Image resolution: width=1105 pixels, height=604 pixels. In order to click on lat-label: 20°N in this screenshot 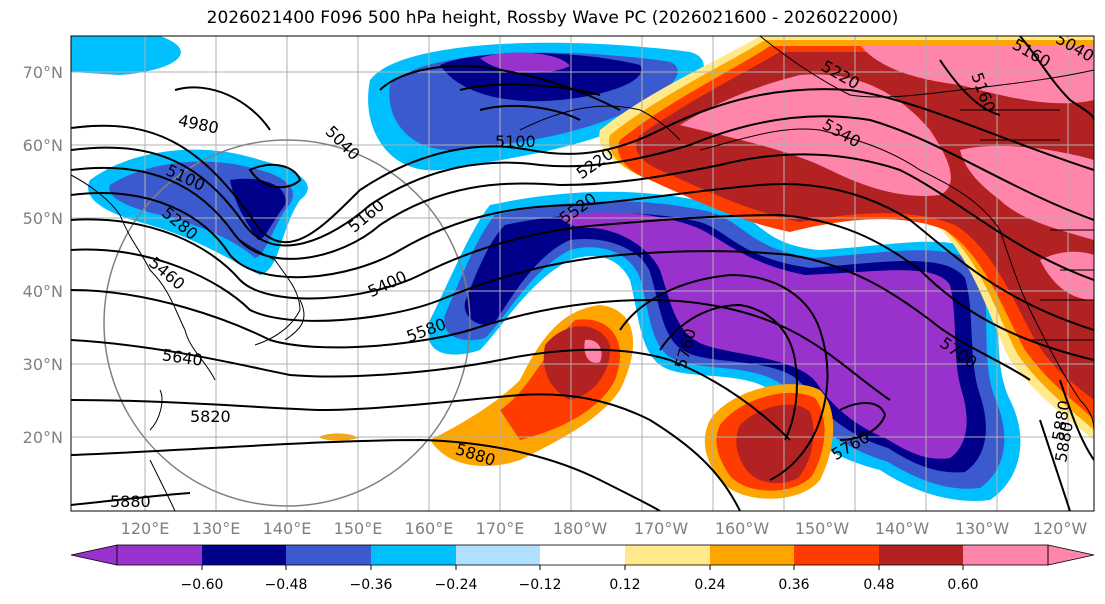, I will do `click(43, 437)`.